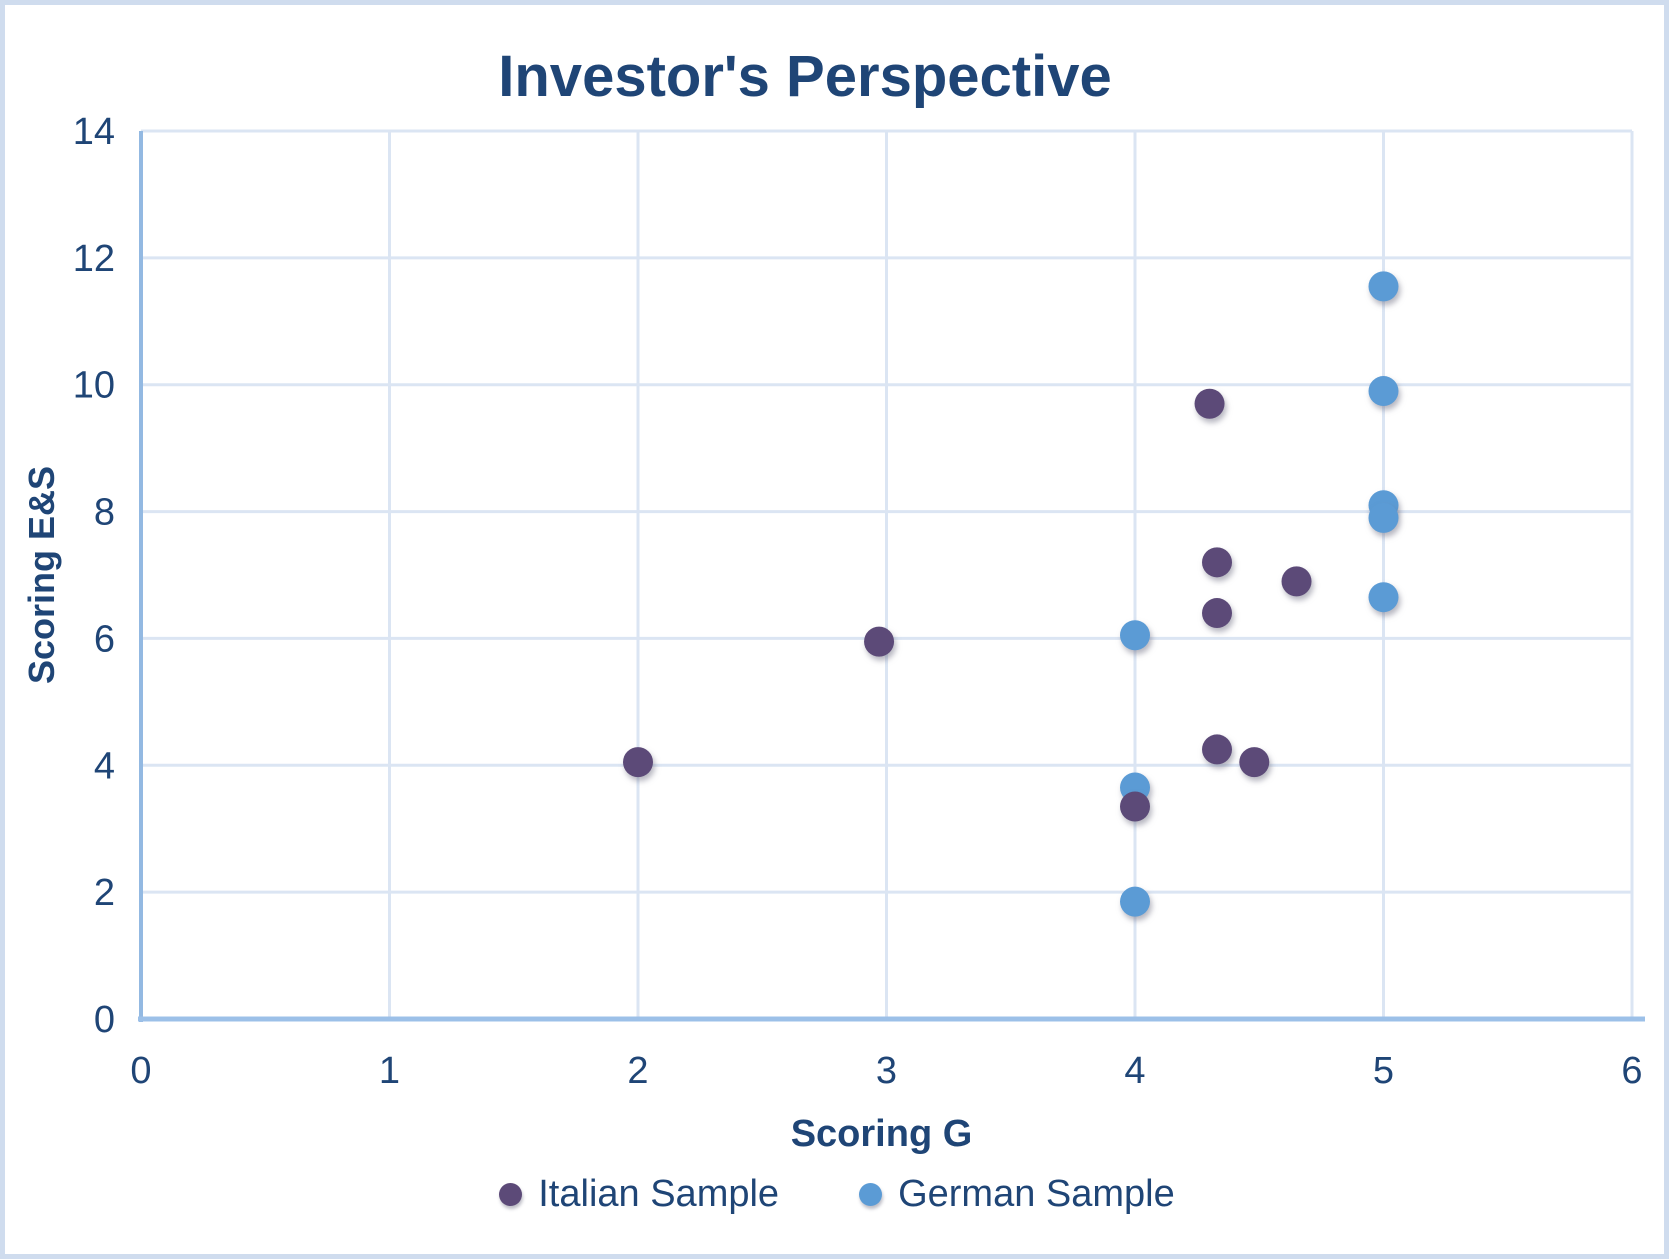  I want to click on y-tick-label: 8, so click(104, 513).